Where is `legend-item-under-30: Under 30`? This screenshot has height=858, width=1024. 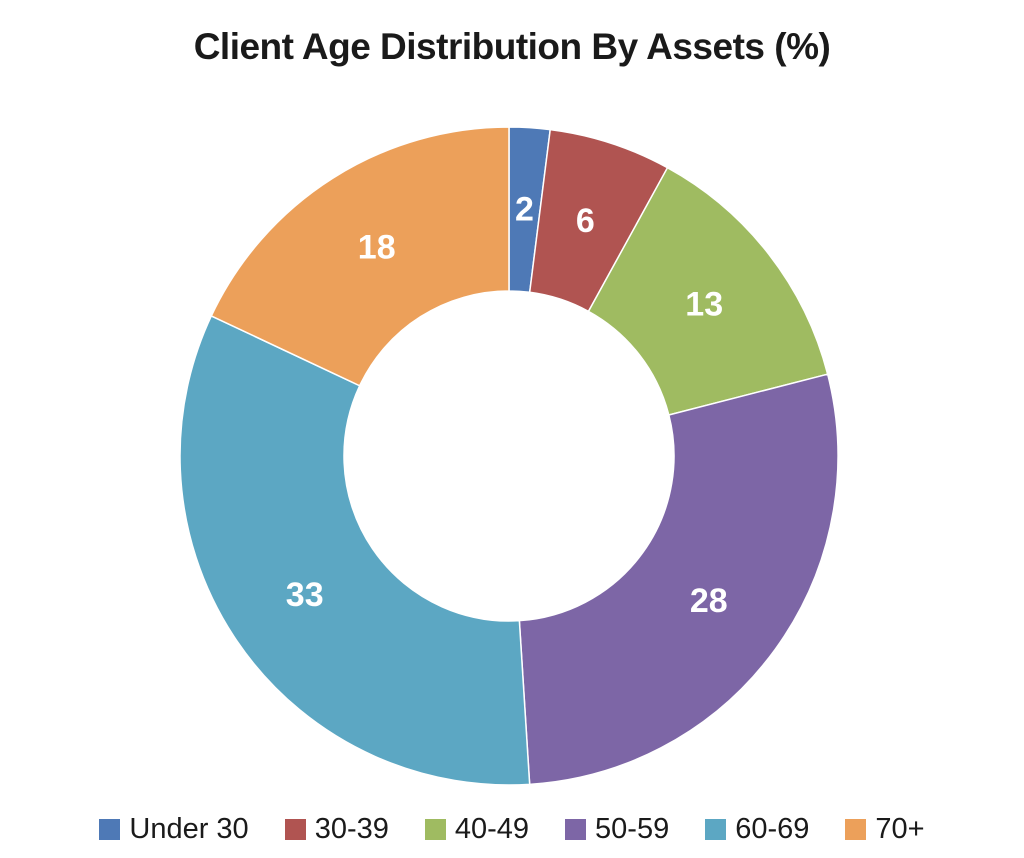
legend-item-under-30: Under 30 is located at coordinates (174, 829).